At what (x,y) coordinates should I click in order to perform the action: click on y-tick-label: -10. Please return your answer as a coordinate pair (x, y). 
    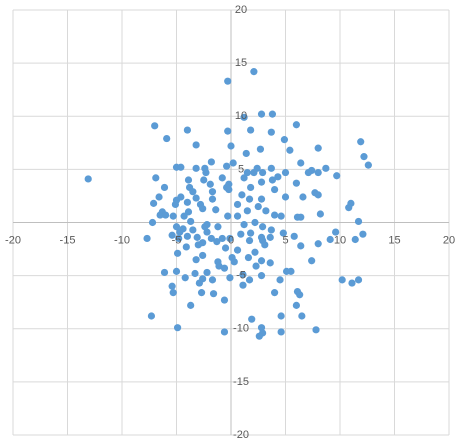
    Looking at the image, I should click on (241, 329).